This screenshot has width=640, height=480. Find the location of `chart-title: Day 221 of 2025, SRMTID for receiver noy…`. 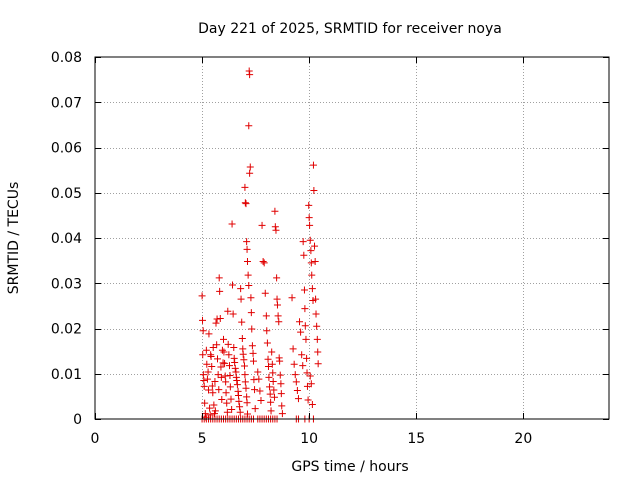

chart-title: Day 221 of 2025, SRMTID for receiver noy… is located at coordinates (350, 29).